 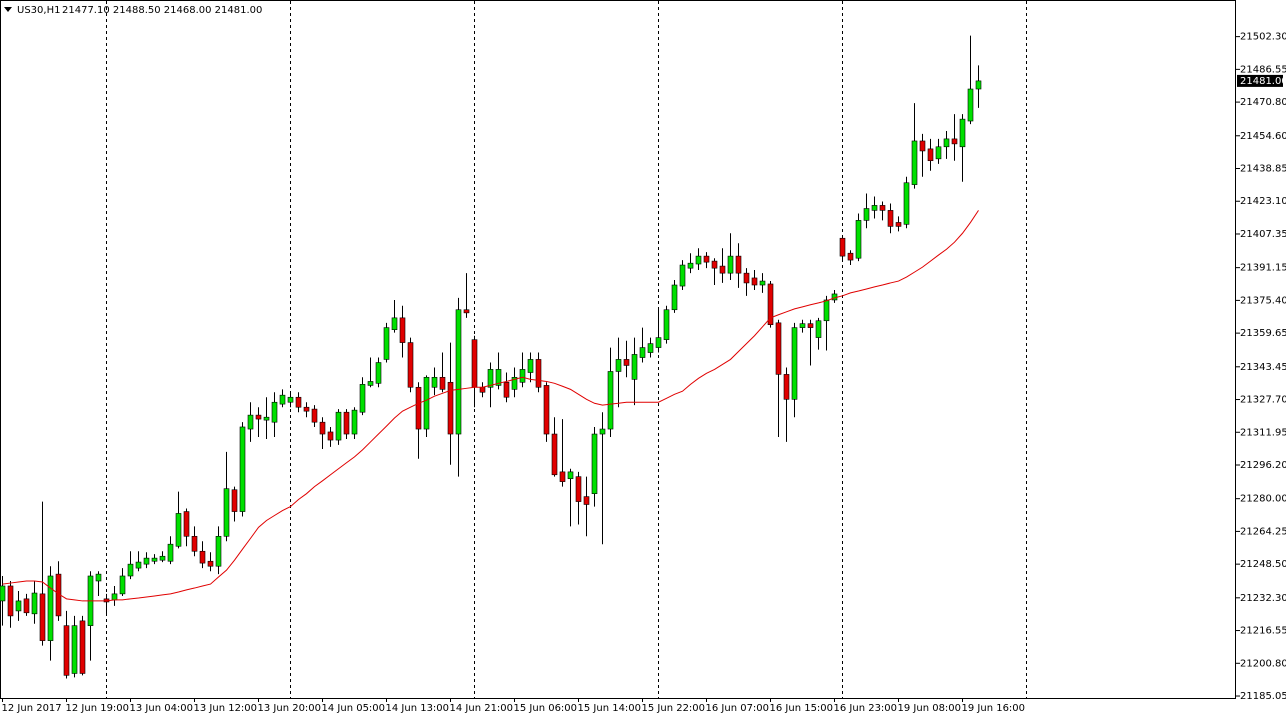 I want to click on y-tick-label: 21264.25, so click(x=1263, y=531).